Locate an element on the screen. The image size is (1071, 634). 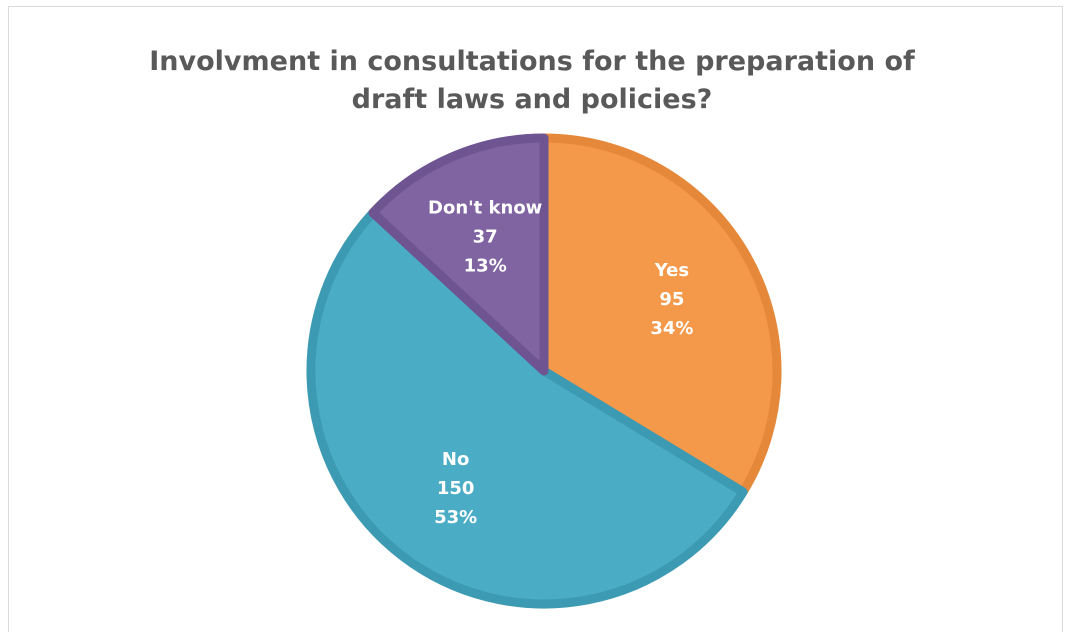
chart-title-line-2: draft laws and policies? is located at coordinates (532, 99).